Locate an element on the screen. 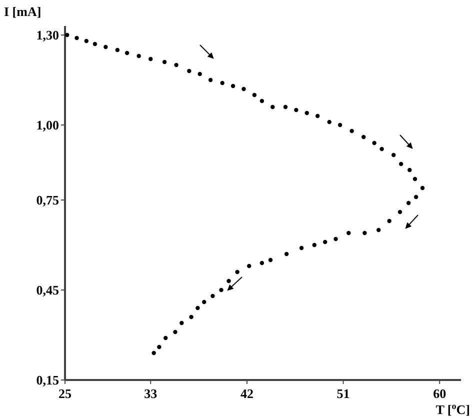 The width and height of the screenshot is (474, 420). y-tick-label: 1,30 is located at coordinates (47, 35).